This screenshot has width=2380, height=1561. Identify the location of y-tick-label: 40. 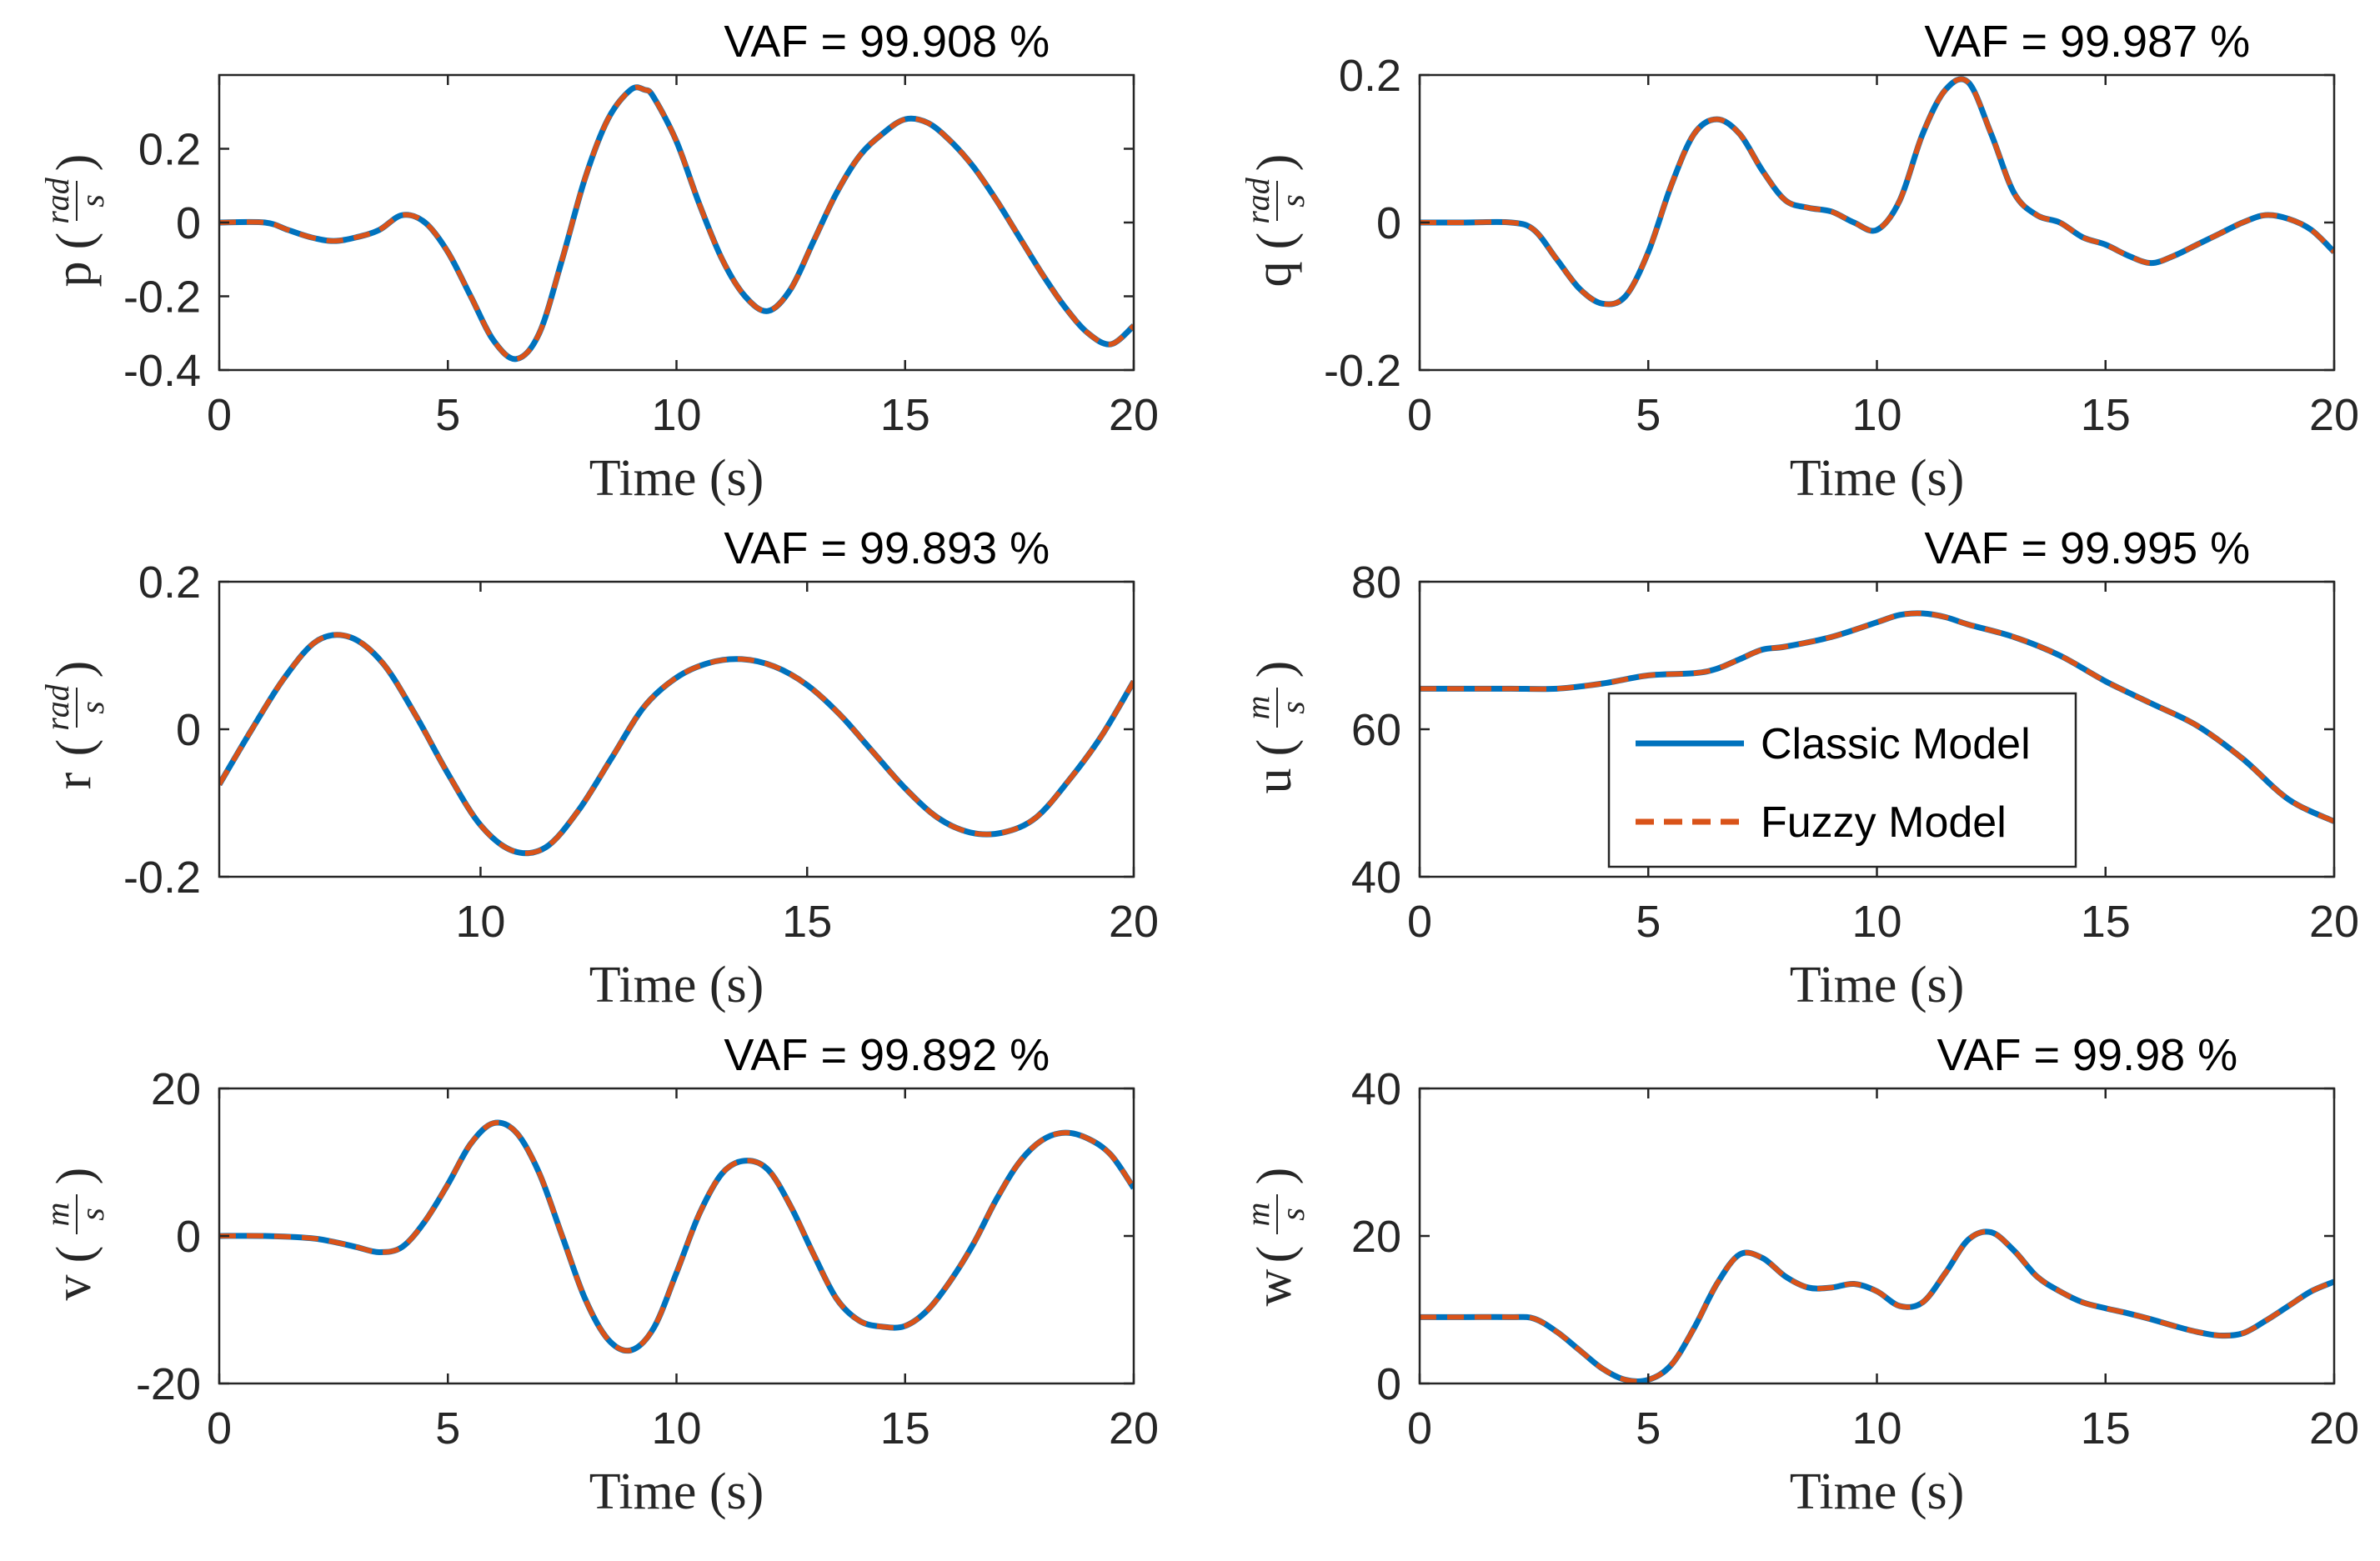
(1376, 1089).